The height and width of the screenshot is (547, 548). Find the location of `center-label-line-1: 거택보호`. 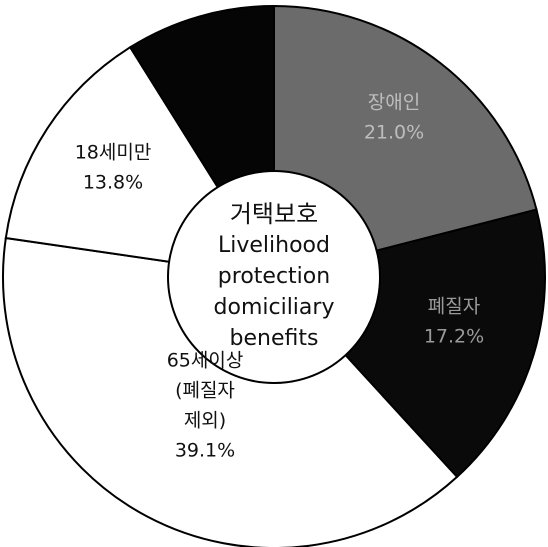

center-label-line-1: 거택보호 is located at coordinates (274, 214).